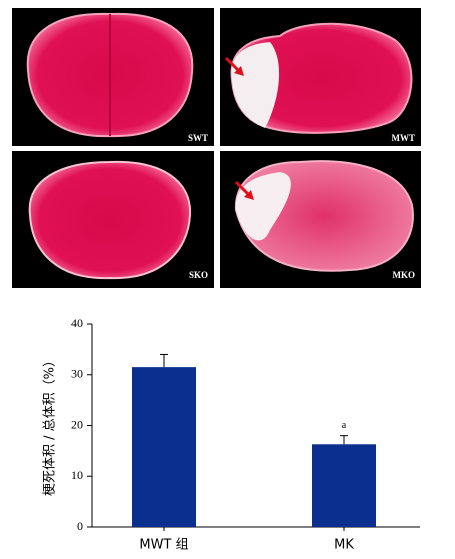  Describe the element at coordinates (198, 275) in the screenshot. I see `panel-label: SKO` at that location.